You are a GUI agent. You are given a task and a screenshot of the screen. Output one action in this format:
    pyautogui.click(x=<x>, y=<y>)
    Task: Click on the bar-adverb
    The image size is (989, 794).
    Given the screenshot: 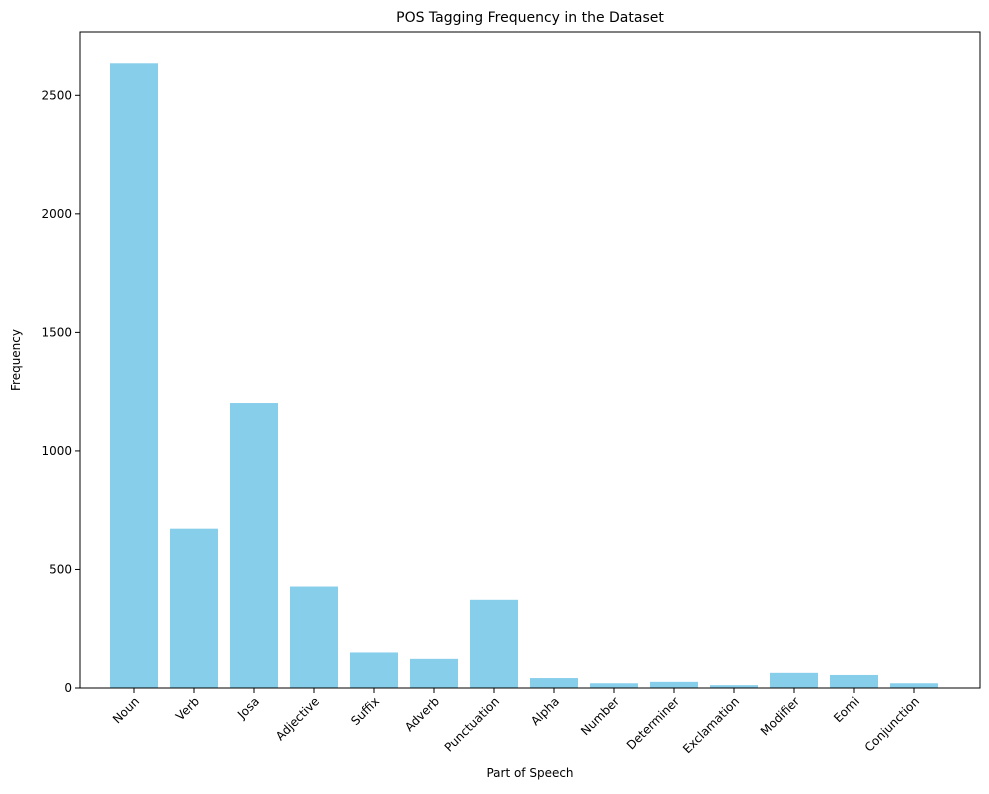 What is the action you would take?
    pyautogui.click(x=434, y=673)
    